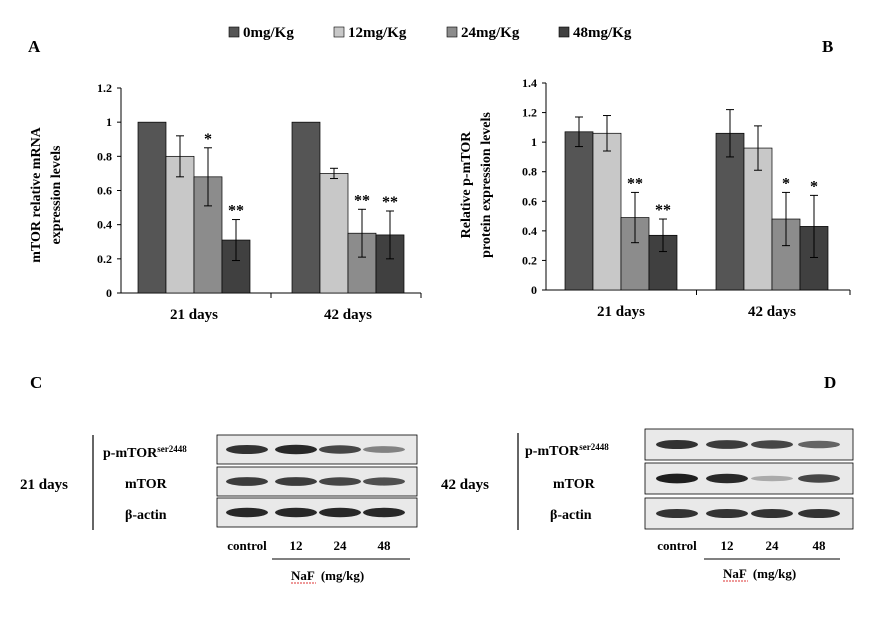 Image resolution: width=880 pixels, height=623 pixels. What do you see at coordinates (44, 485) in the screenshot?
I see `blot-c-group-label: 21 days` at bounding box center [44, 485].